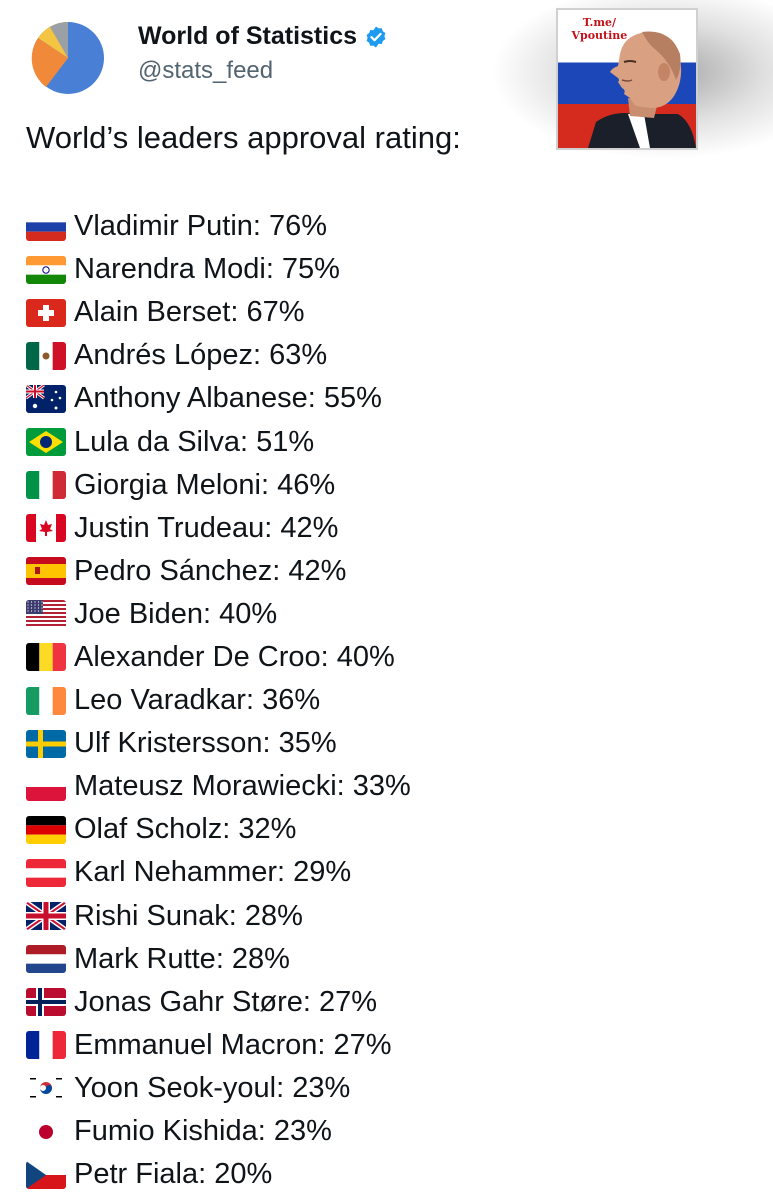 This screenshot has width=773, height=1200. I want to click on leader-approval-text: Fumio Kishida: 23%, so click(203, 1131).